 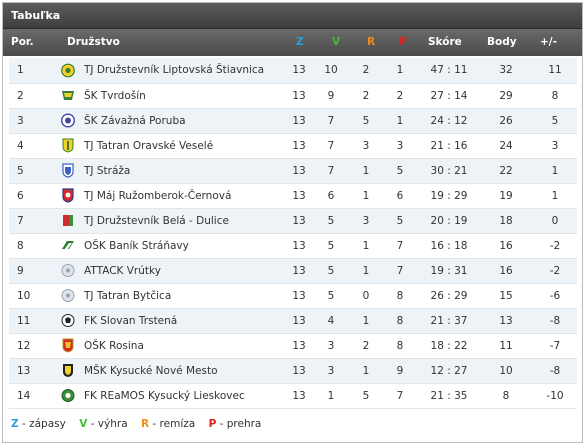 What do you see at coordinates (24, 295) in the screenshot?
I see `cell-position: 10` at bounding box center [24, 295].